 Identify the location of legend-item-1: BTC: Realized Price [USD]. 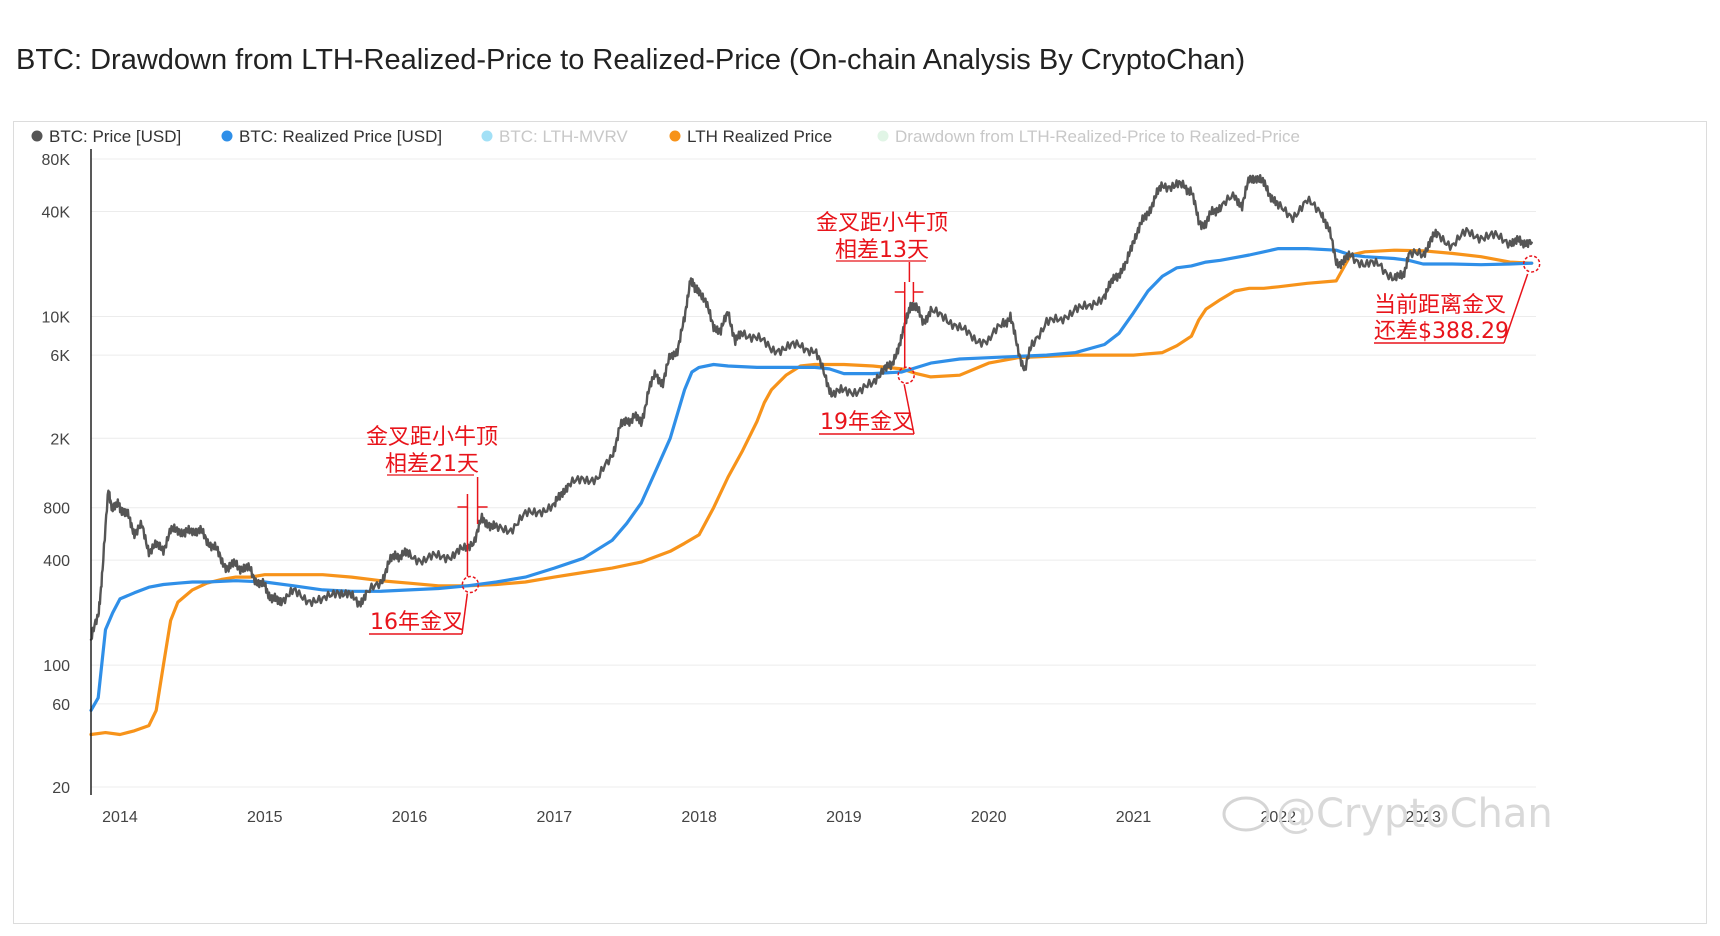
(332, 136).